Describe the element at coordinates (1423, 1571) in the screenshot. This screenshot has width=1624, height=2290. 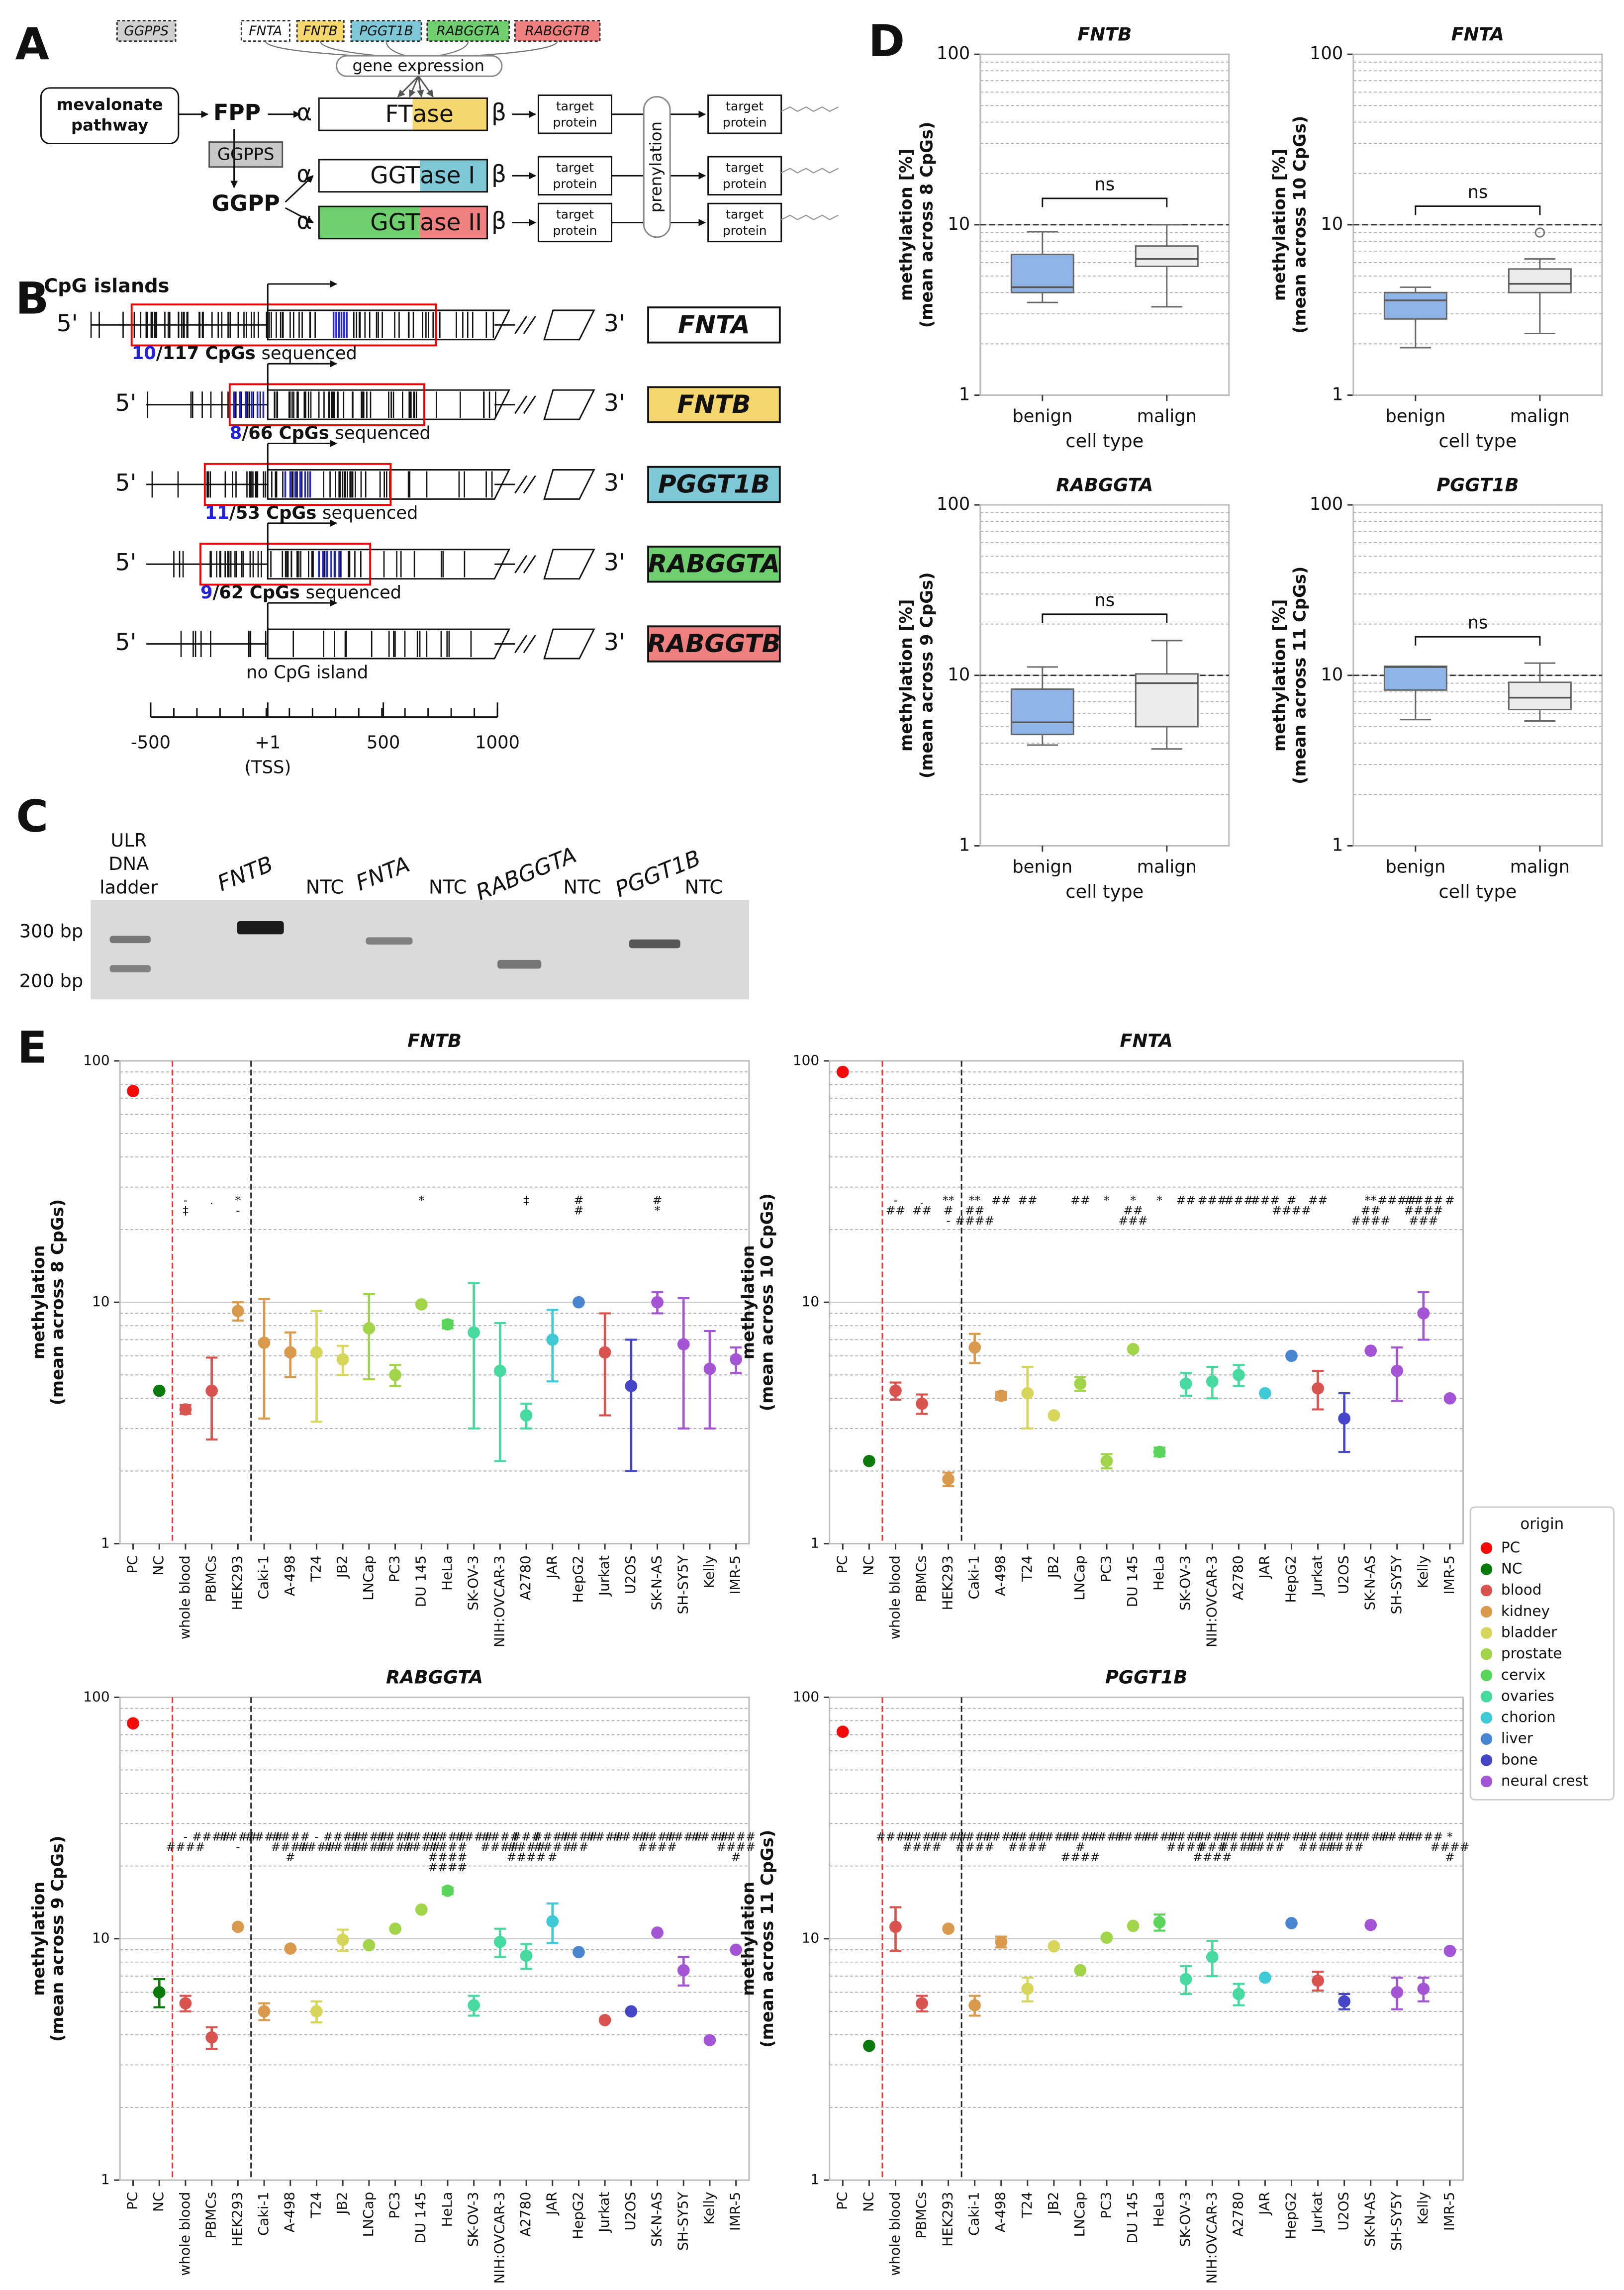
I see `x-tick-label: Kelly` at that location.